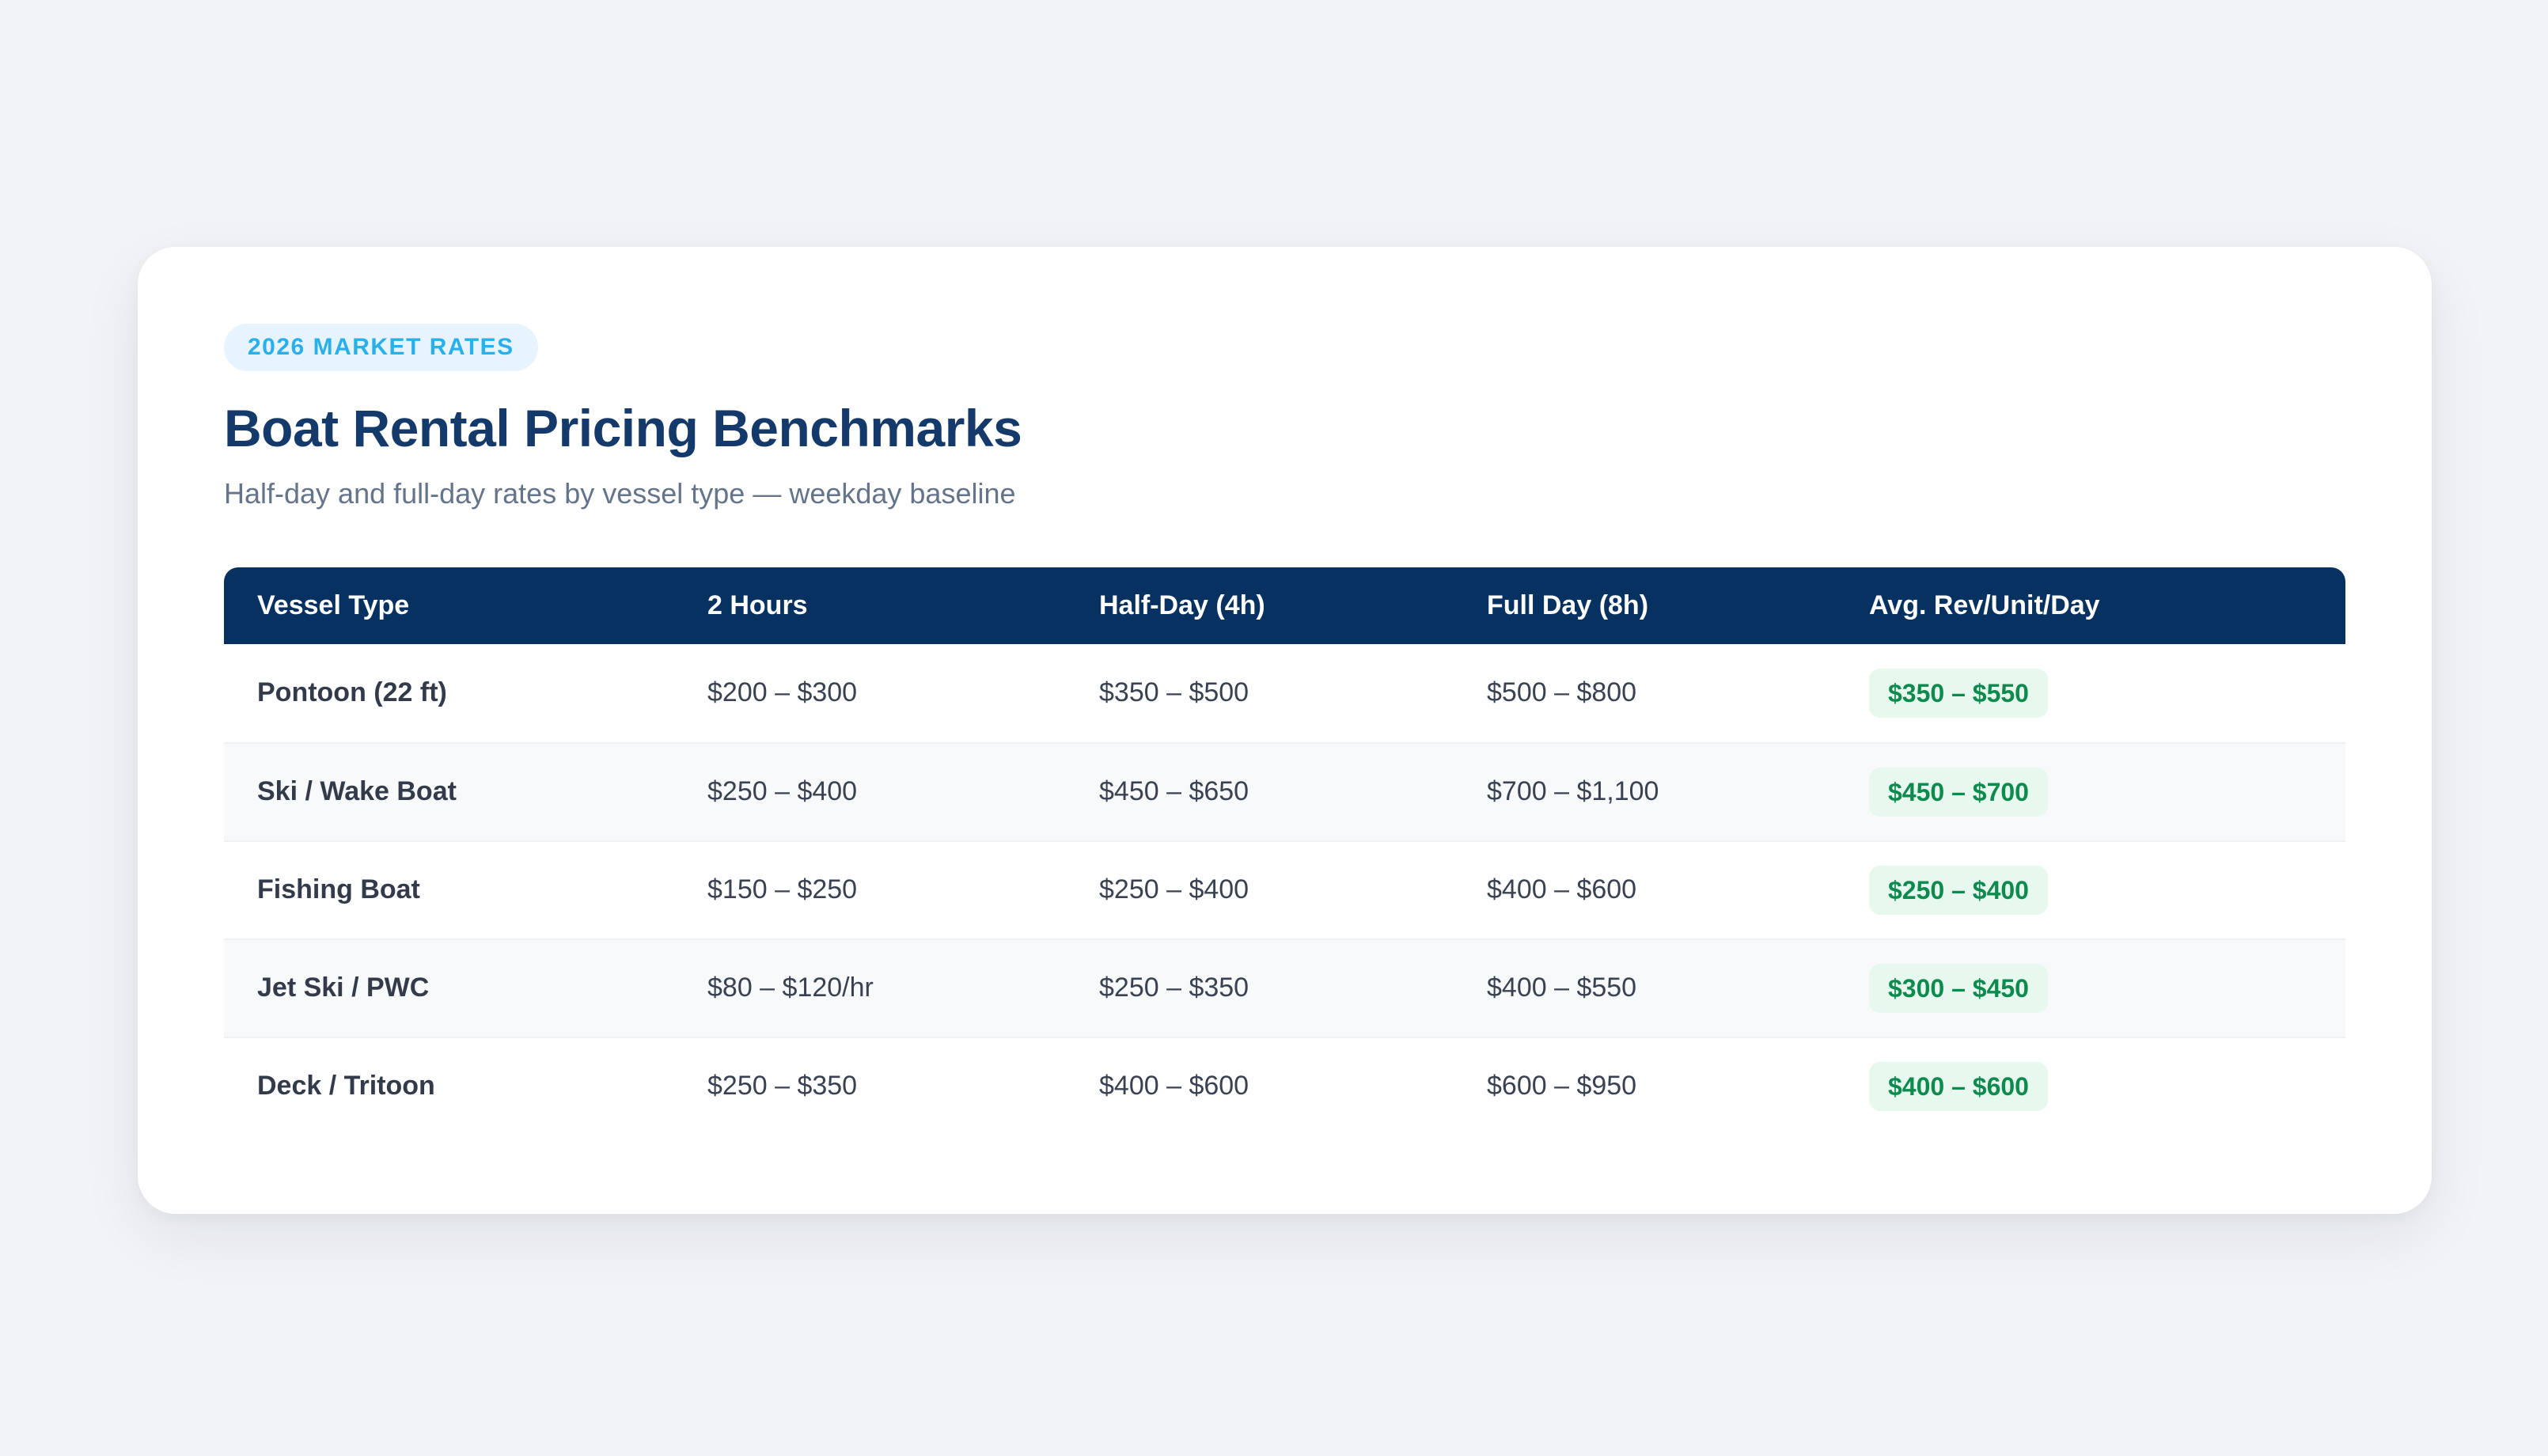 The height and width of the screenshot is (1456, 2548). What do you see at coordinates (333, 605) in the screenshot?
I see `column-header-vessel-type: Vessel Type` at bounding box center [333, 605].